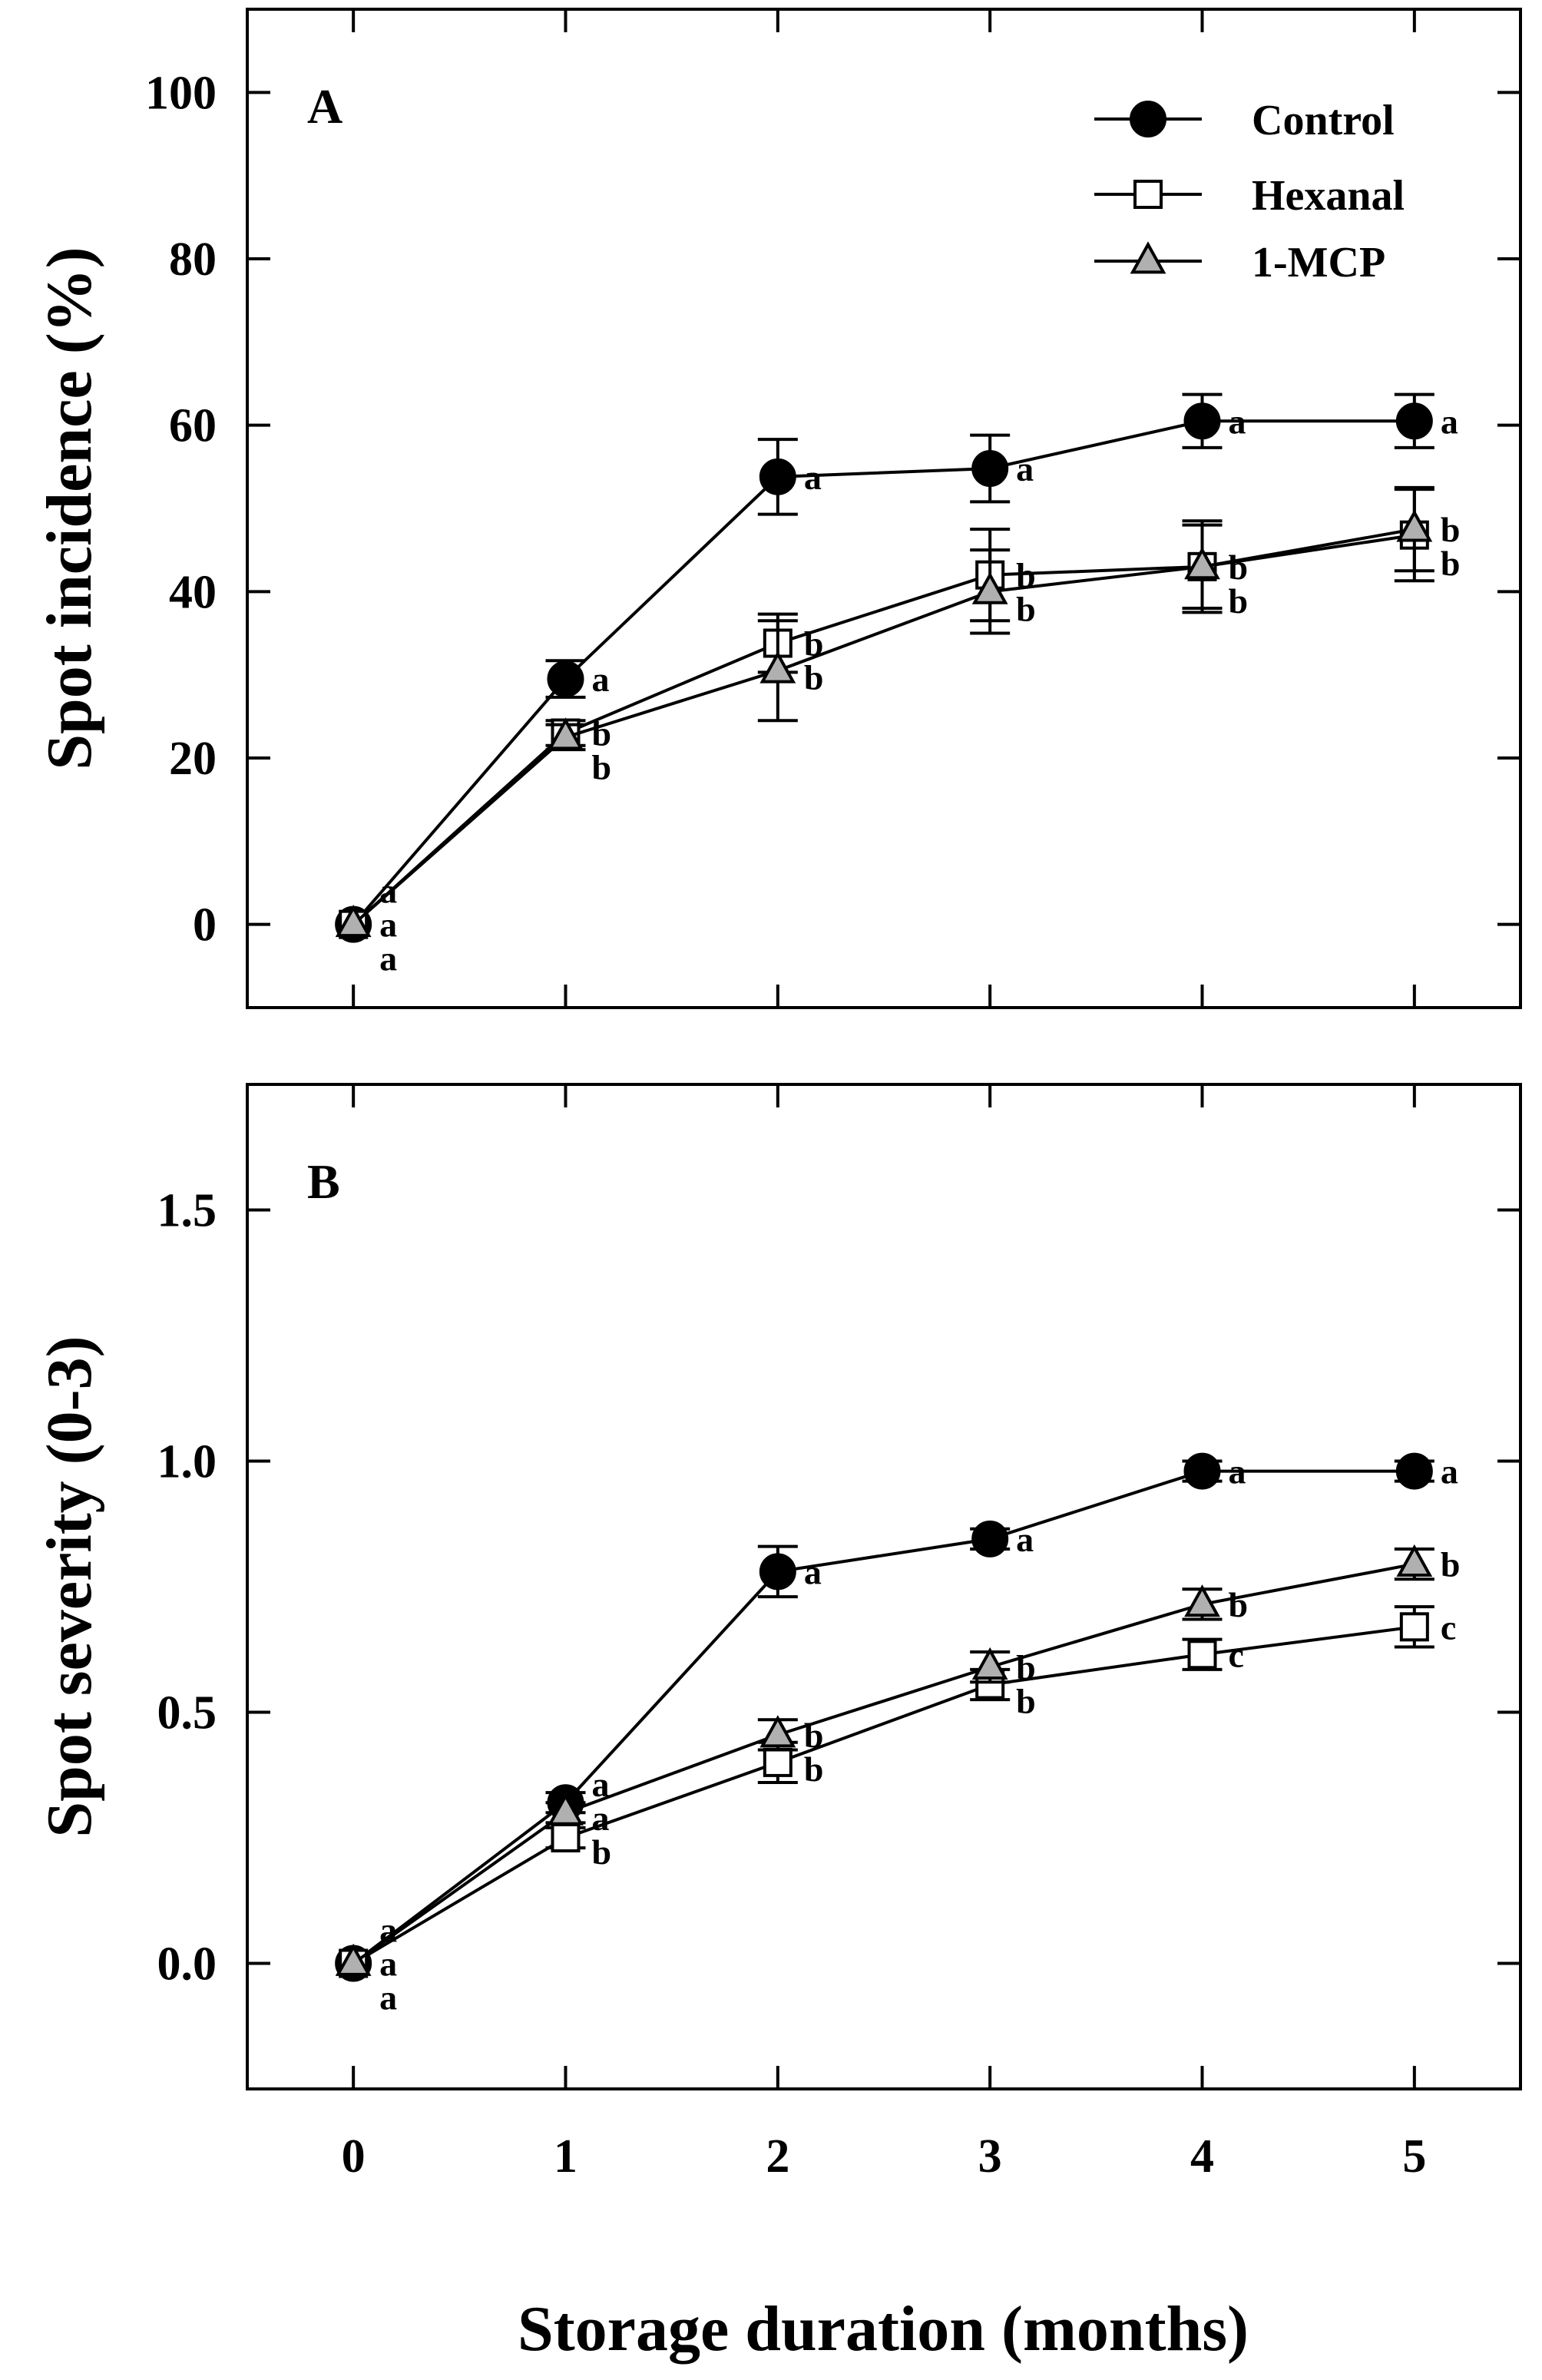  What do you see at coordinates (1244, 120) in the screenshot?
I see `legend-entry-control: Control` at bounding box center [1244, 120].